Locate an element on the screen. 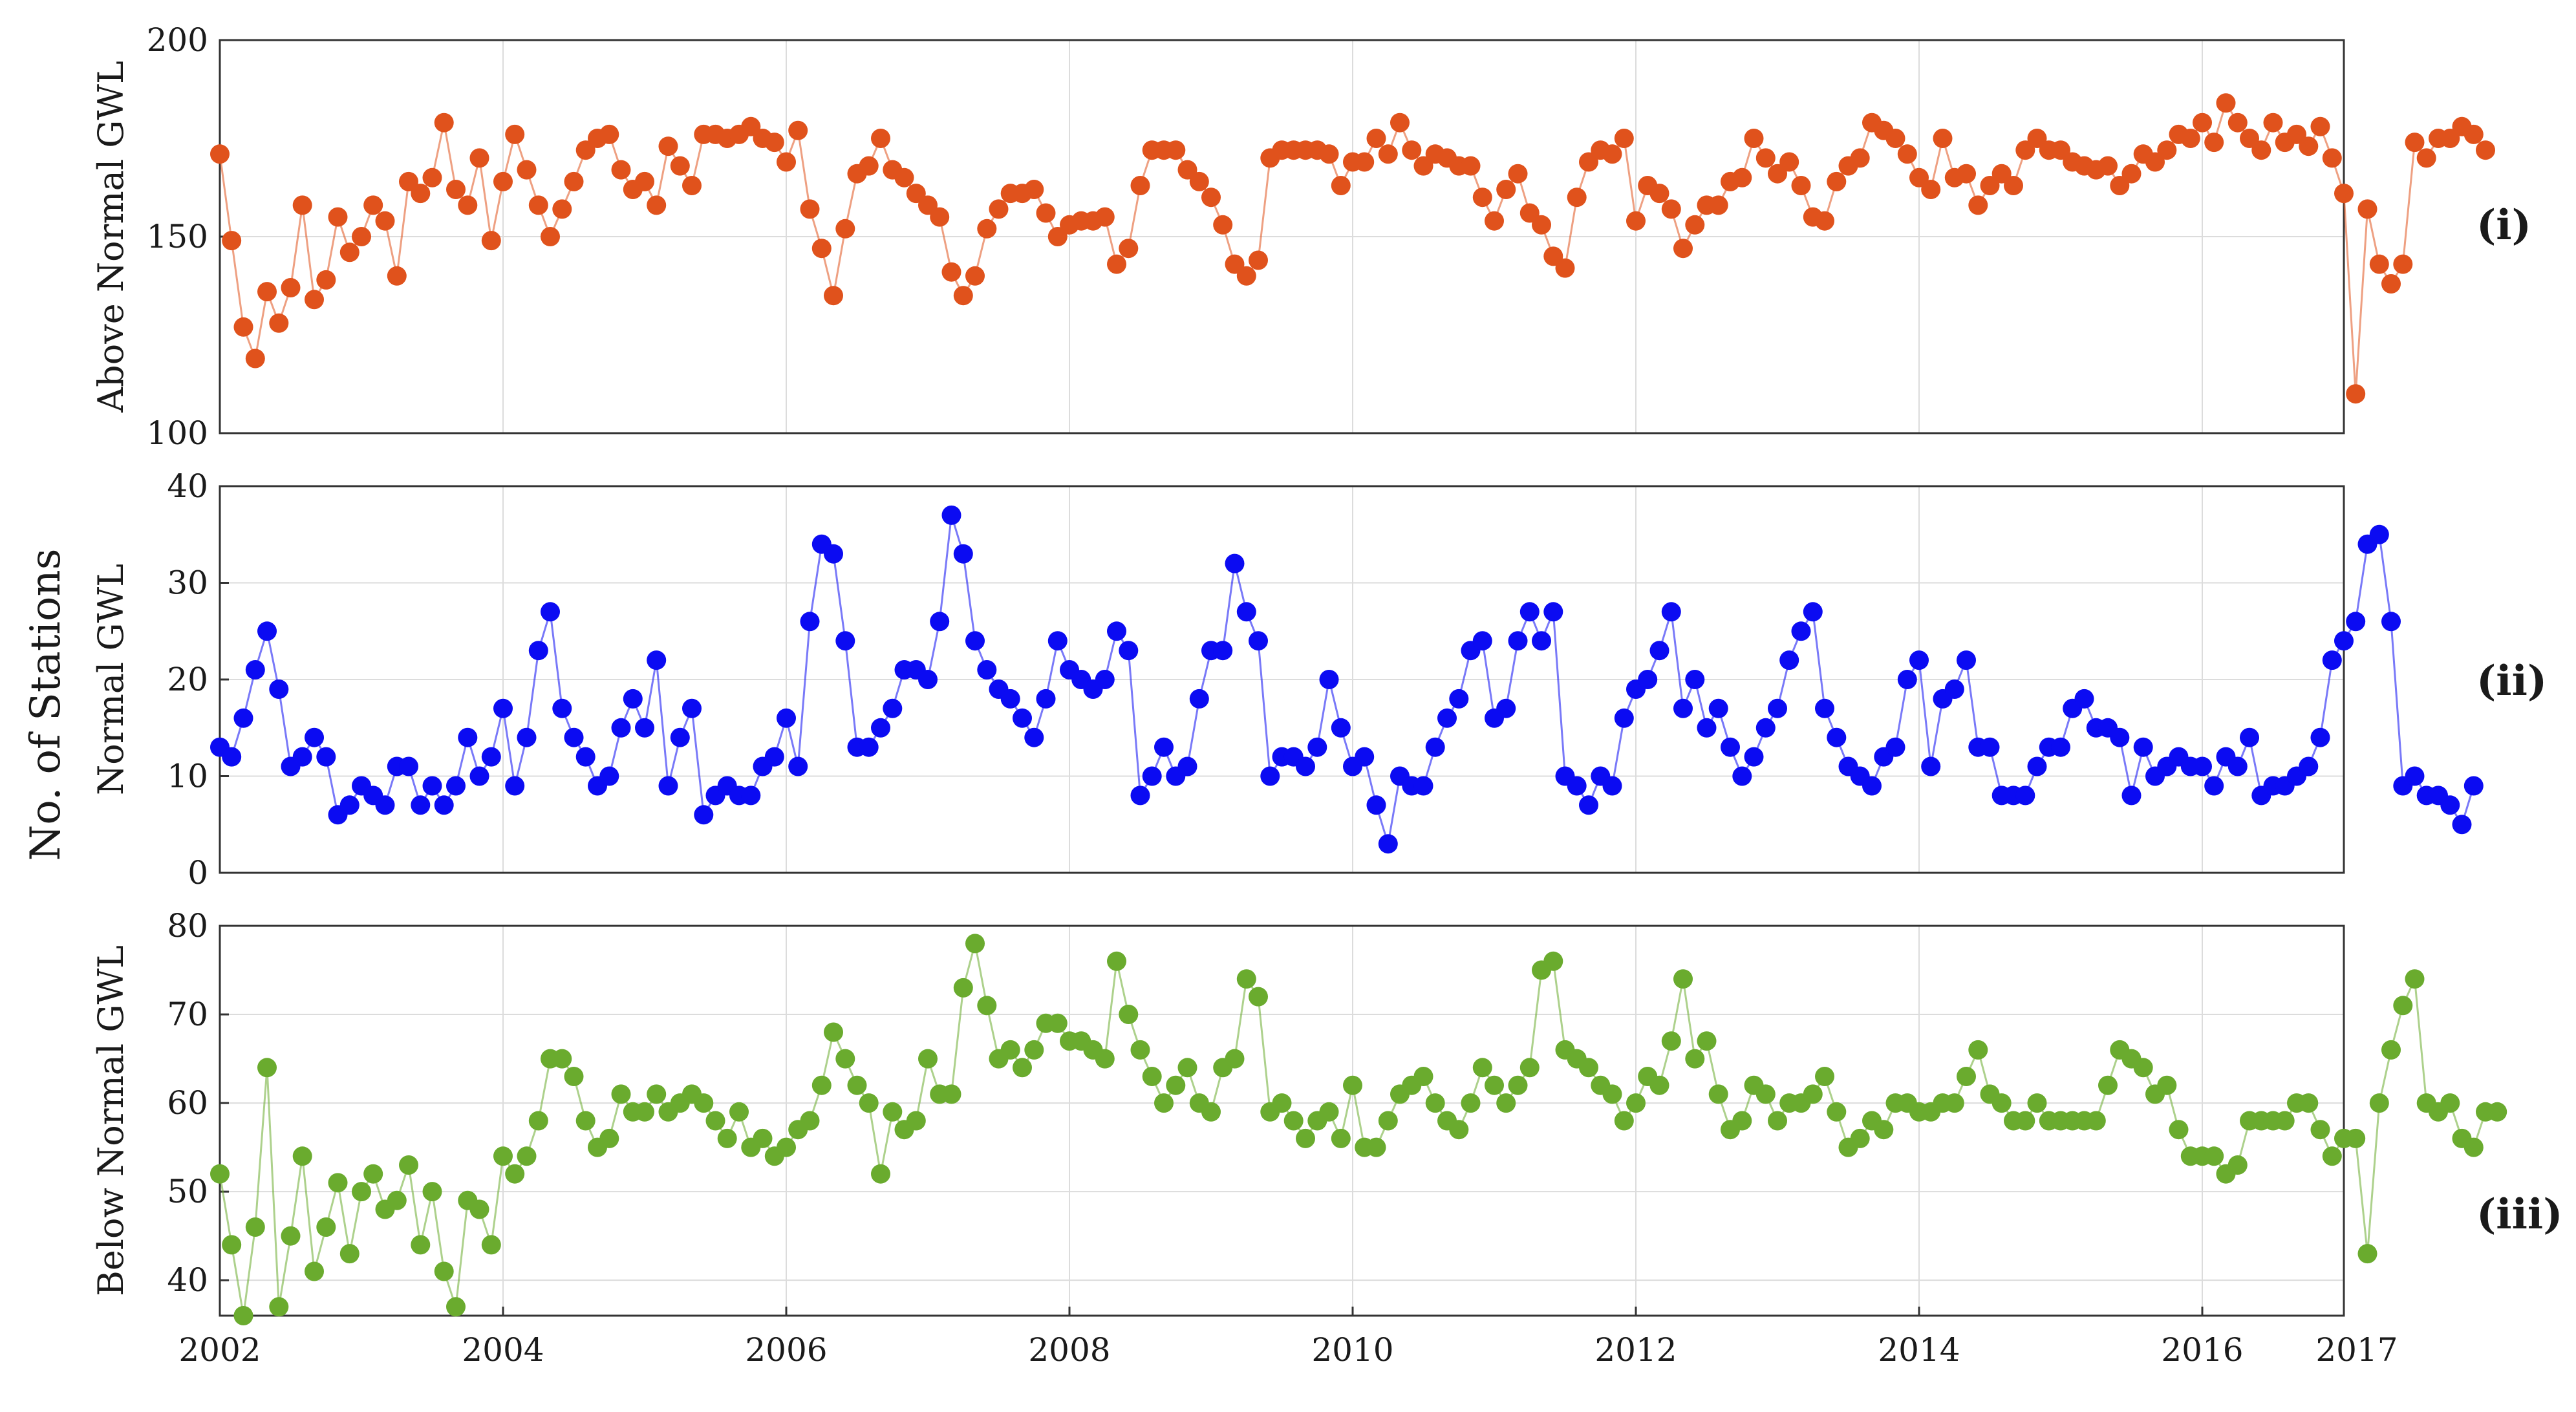 Image resolution: width=2576 pixels, height=1412 pixels. panel-label: (ii) is located at coordinates (2511, 681).